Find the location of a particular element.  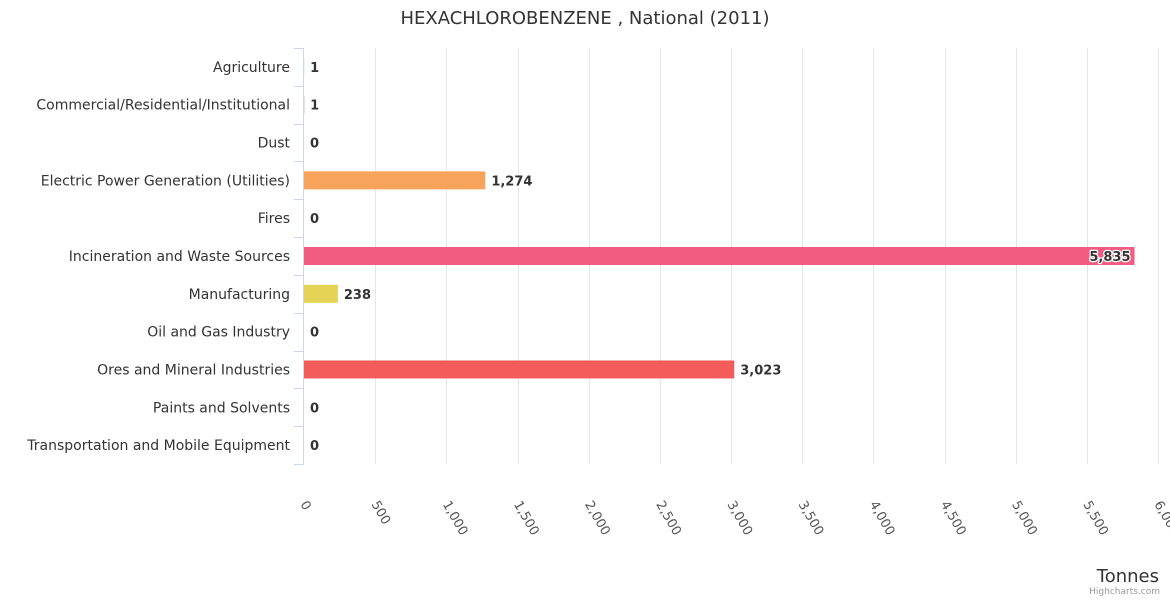

category-label: Incineration and Waste Sources is located at coordinates (179, 257).